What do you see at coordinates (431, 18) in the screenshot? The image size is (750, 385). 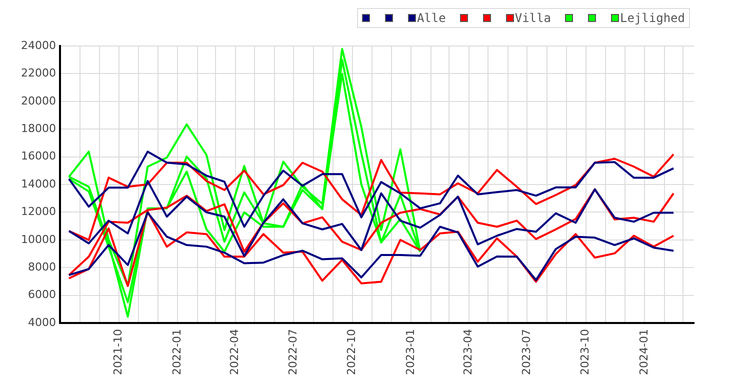 I see `legend-label: Alle` at bounding box center [431, 18].